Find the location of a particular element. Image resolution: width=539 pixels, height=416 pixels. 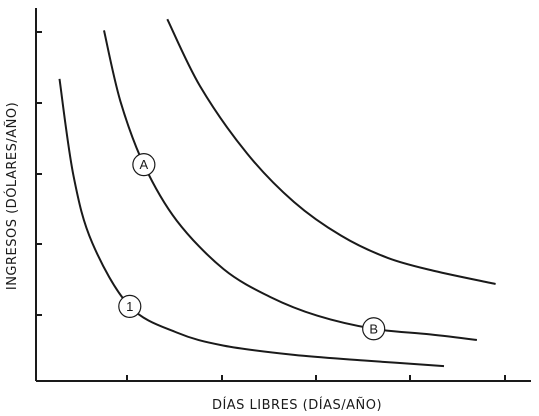

label-text: B is located at coordinates (373, 328).